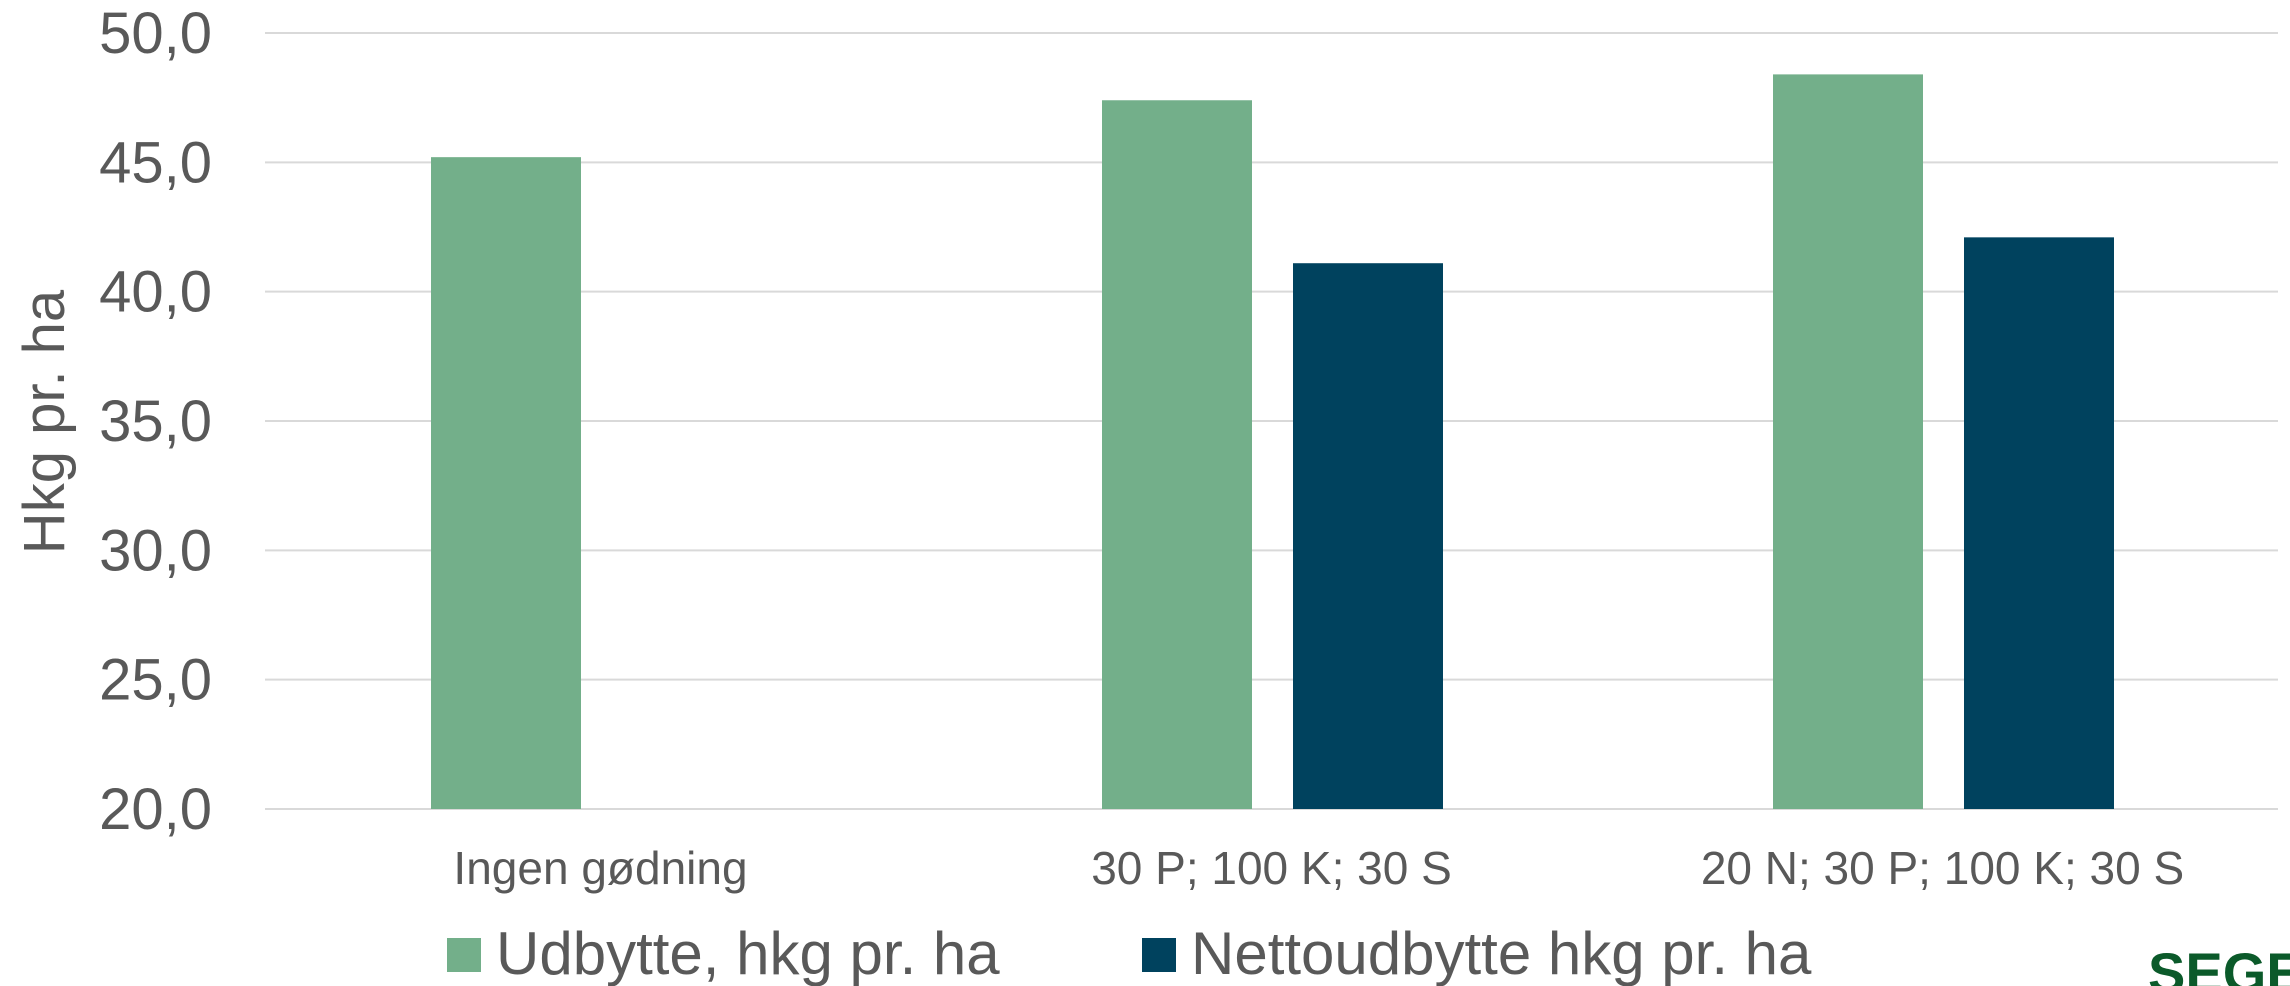 The width and height of the screenshot is (2290, 986). What do you see at coordinates (1942, 868) in the screenshot?
I see `x-category-label: 20 N; 30 P; 100 K; 30 S` at bounding box center [1942, 868].